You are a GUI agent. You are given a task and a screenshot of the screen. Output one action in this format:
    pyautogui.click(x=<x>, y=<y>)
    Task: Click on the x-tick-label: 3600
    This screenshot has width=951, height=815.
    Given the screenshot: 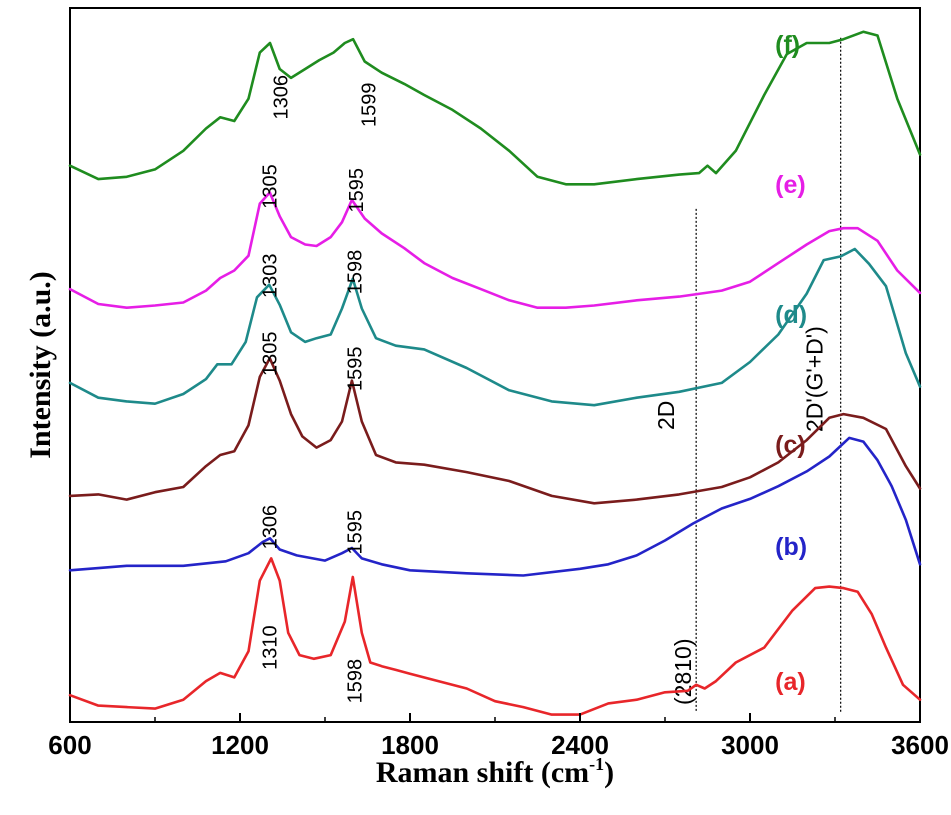 What is the action you would take?
    pyautogui.click(x=920, y=745)
    